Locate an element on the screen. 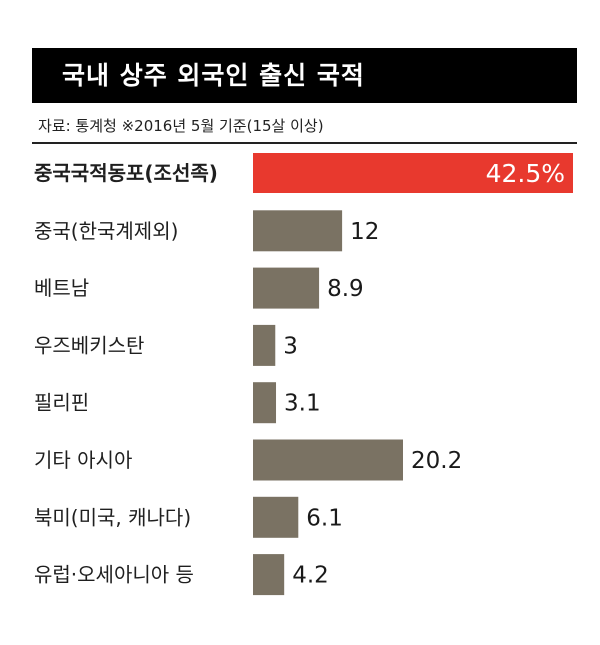 The image size is (600, 645). title-bar: 국내 상주 외국인 출신 국적 is located at coordinates (304, 75).